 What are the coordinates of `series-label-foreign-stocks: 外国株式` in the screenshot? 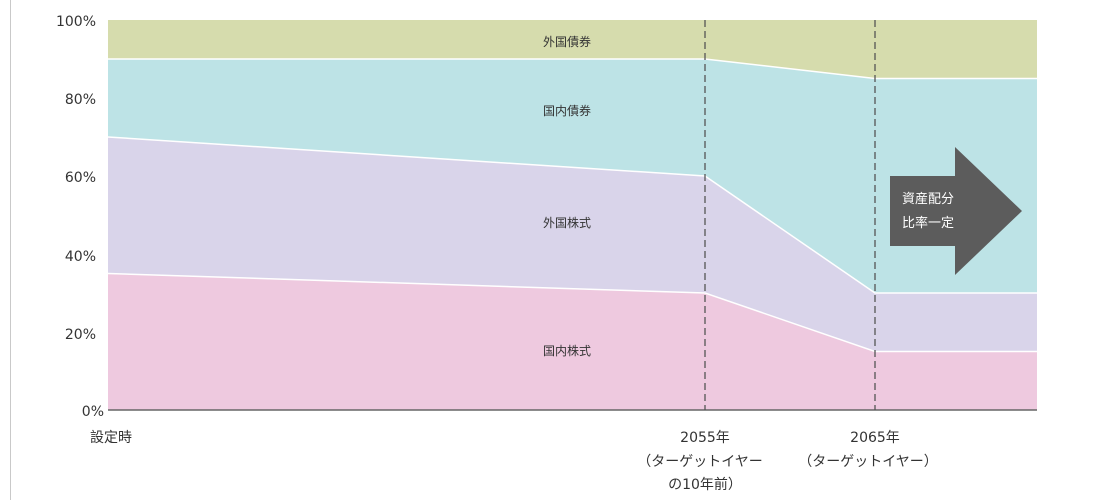 It's located at (567, 222).